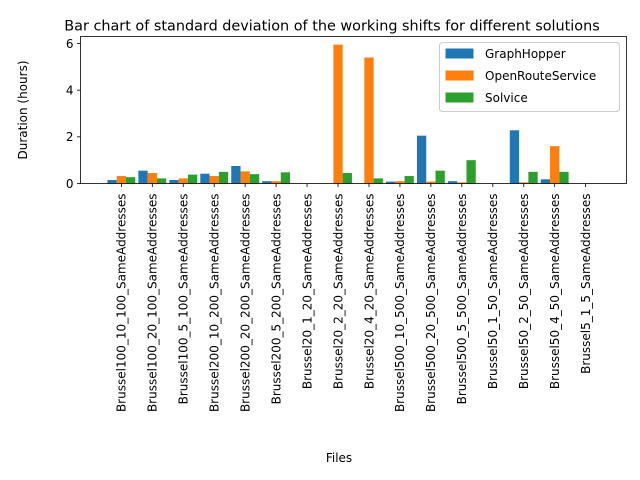 This screenshot has height=480, width=640. What do you see at coordinates (70, 184) in the screenshot?
I see `y-tick-label: 0` at bounding box center [70, 184].